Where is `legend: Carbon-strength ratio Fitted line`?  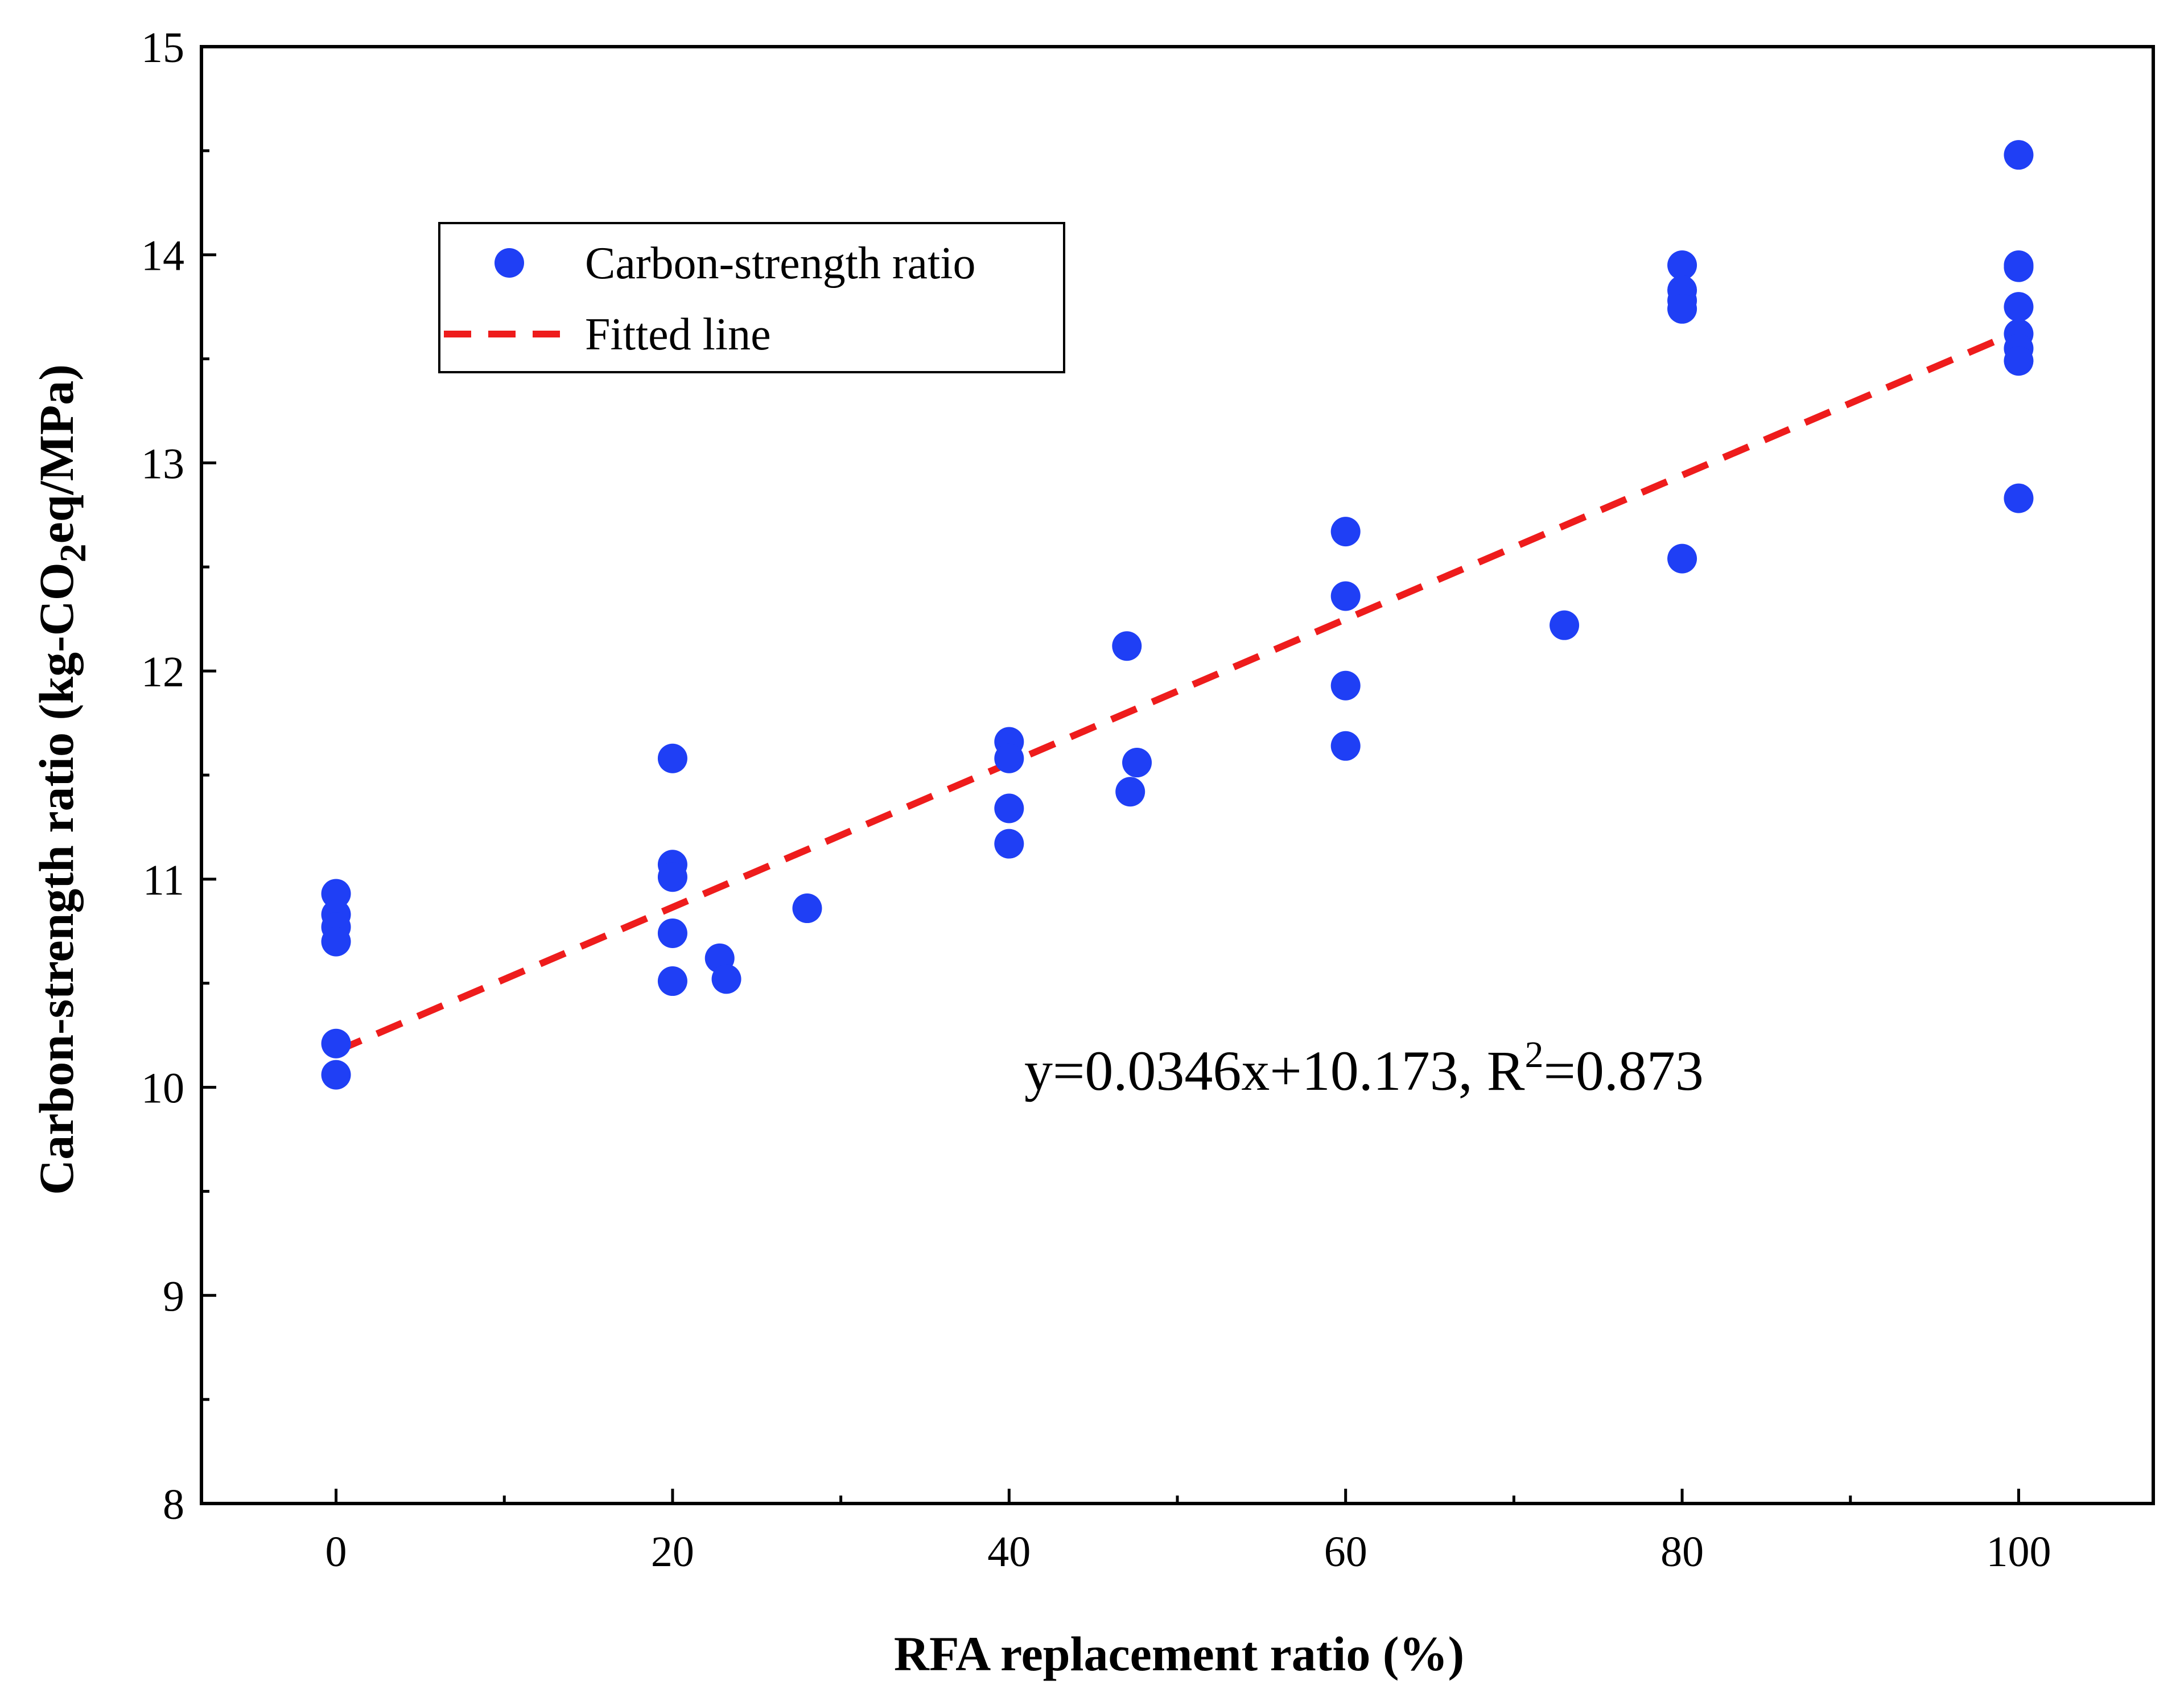 legend: Carbon-strength ratio Fitted line is located at coordinates (751, 297).